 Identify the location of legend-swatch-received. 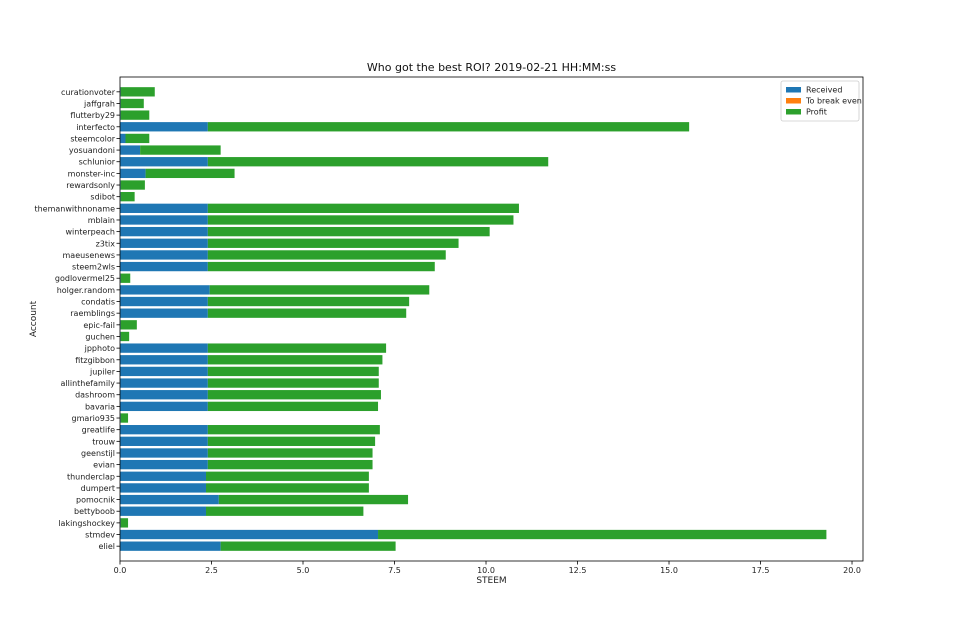
(793, 90).